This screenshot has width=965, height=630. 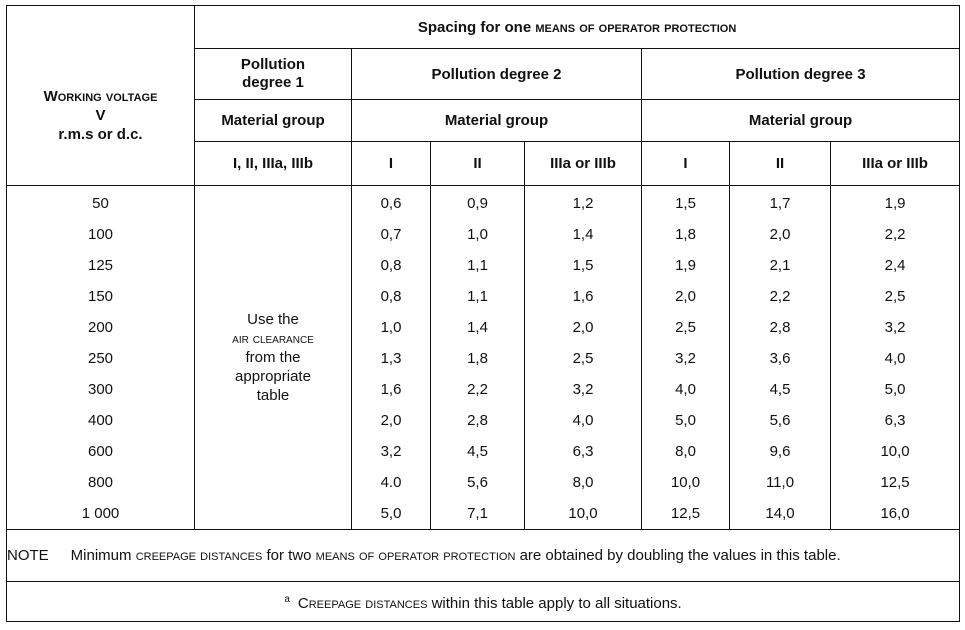 What do you see at coordinates (100, 134) in the screenshot?
I see `working-voltage-type: r.m.s or d.c.` at bounding box center [100, 134].